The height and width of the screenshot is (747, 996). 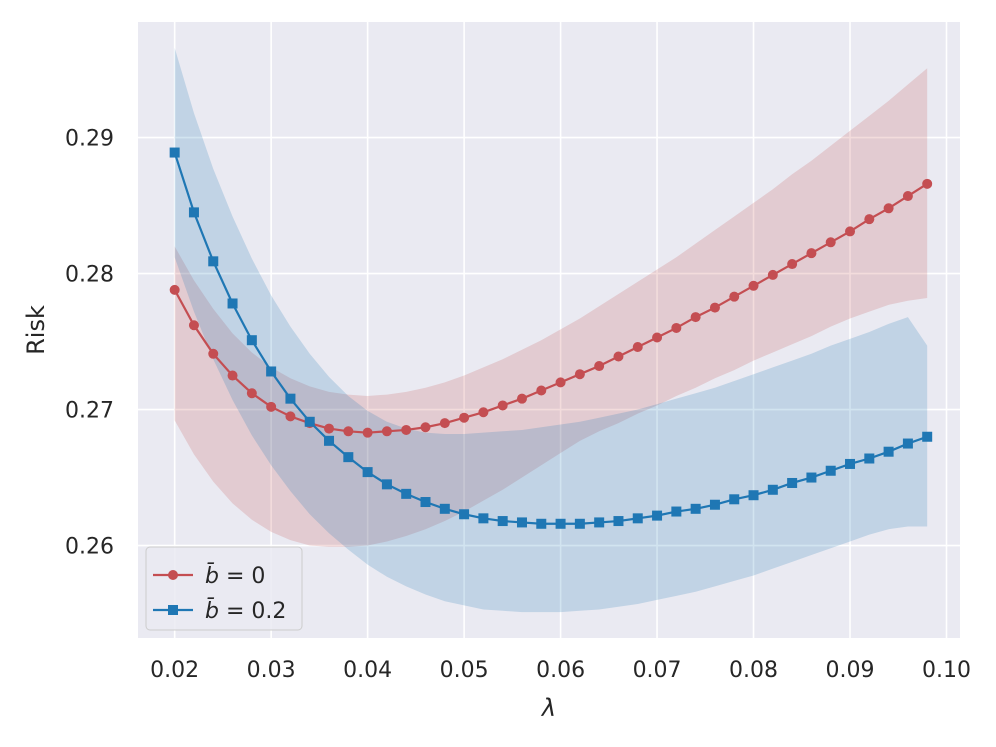 What do you see at coordinates (89, 547) in the screenshot?
I see `y-tick-label: 0.26` at bounding box center [89, 547].